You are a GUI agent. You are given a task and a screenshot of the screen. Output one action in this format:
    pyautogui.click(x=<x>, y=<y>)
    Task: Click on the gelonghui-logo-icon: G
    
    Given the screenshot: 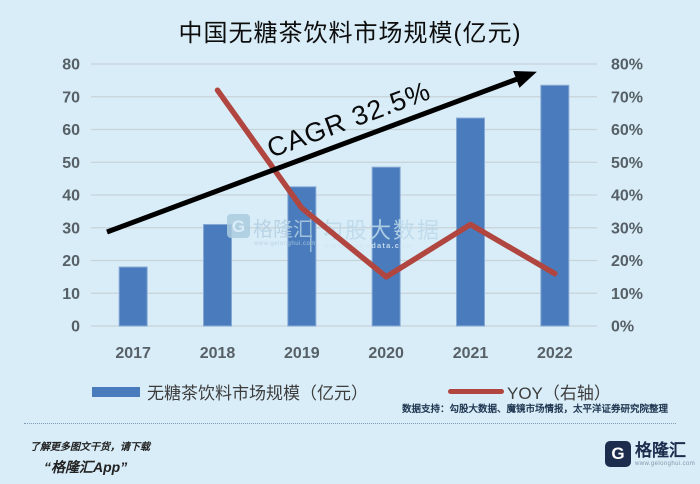 What is the action you would take?
    pyautogui.click(x=618, y=454)
    